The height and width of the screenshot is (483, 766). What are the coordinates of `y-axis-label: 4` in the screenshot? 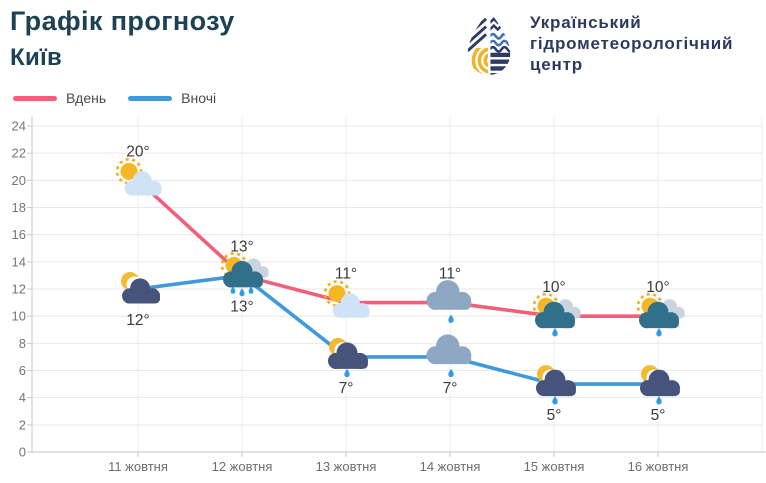 It's located at (22, 397).